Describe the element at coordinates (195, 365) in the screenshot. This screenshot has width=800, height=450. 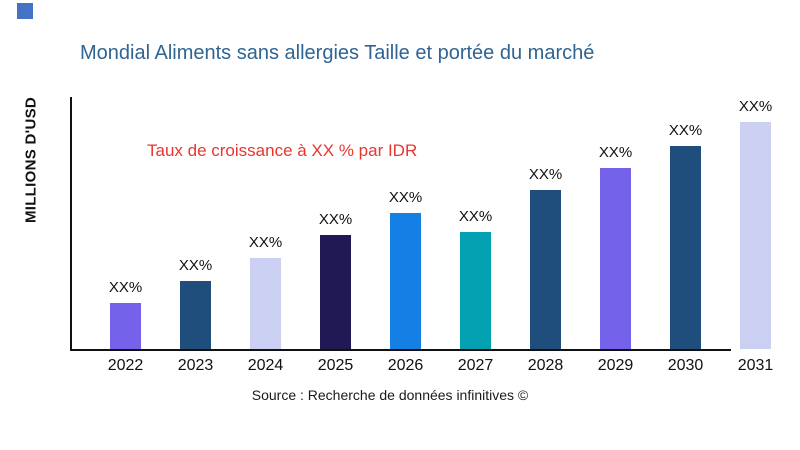
I see `x-tick-label-2023: 2023` at that location.